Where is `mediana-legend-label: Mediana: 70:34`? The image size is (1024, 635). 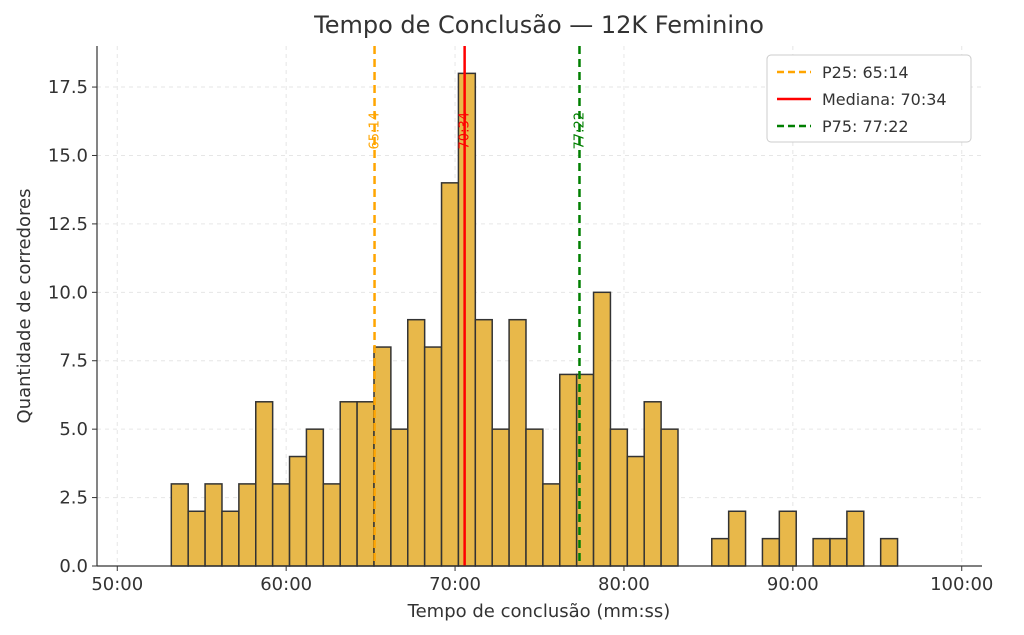 mediana-legend-label: Mediana: 70:34 is located at coordinates (884, 99).